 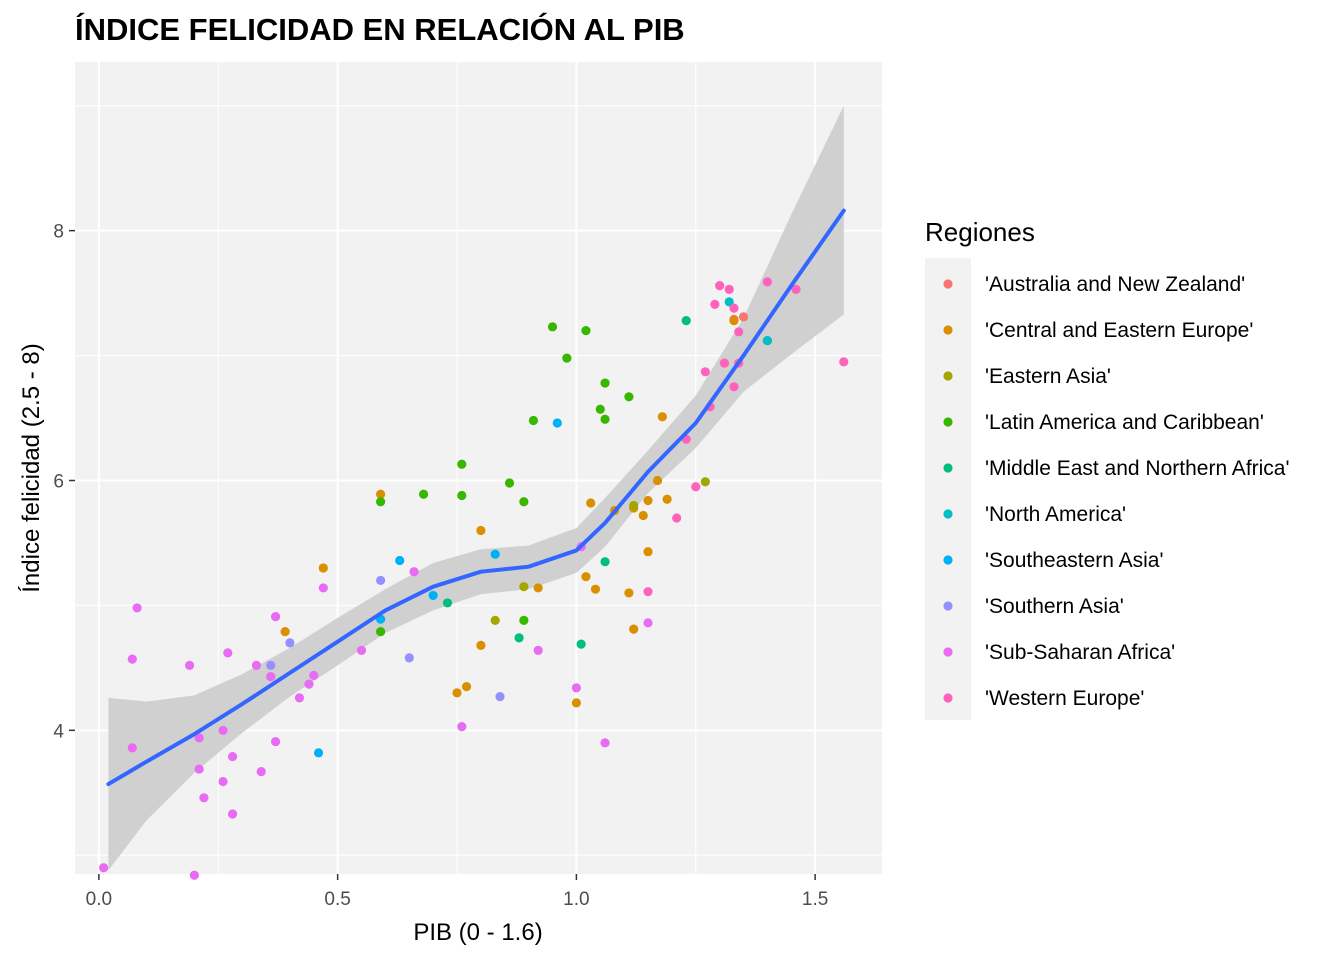 What do you see at coordinates (99, 899) in the screenshot?
I see `x-tick-label: 0.0` at bounding box center [99, 899].